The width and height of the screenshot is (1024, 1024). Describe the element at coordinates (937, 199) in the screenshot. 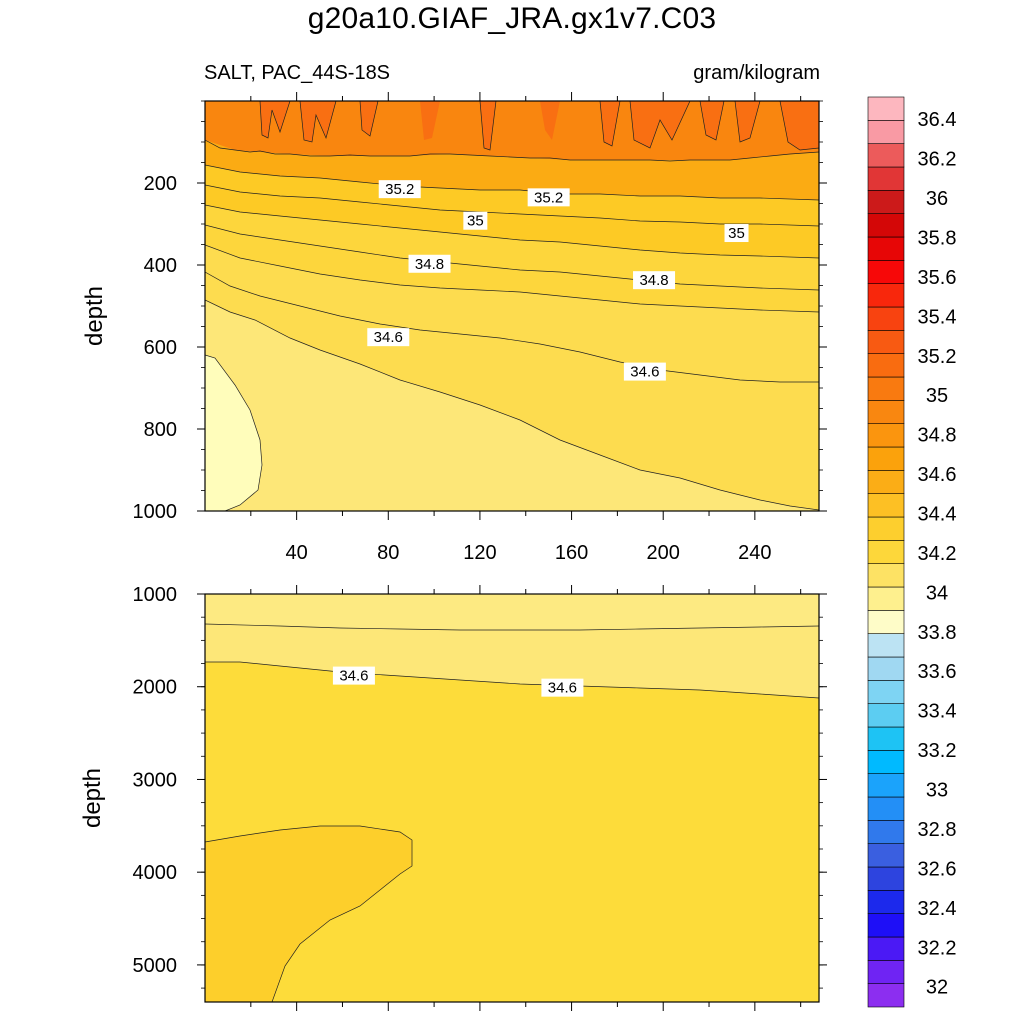

I see `colorbar-label: 36` at that location.